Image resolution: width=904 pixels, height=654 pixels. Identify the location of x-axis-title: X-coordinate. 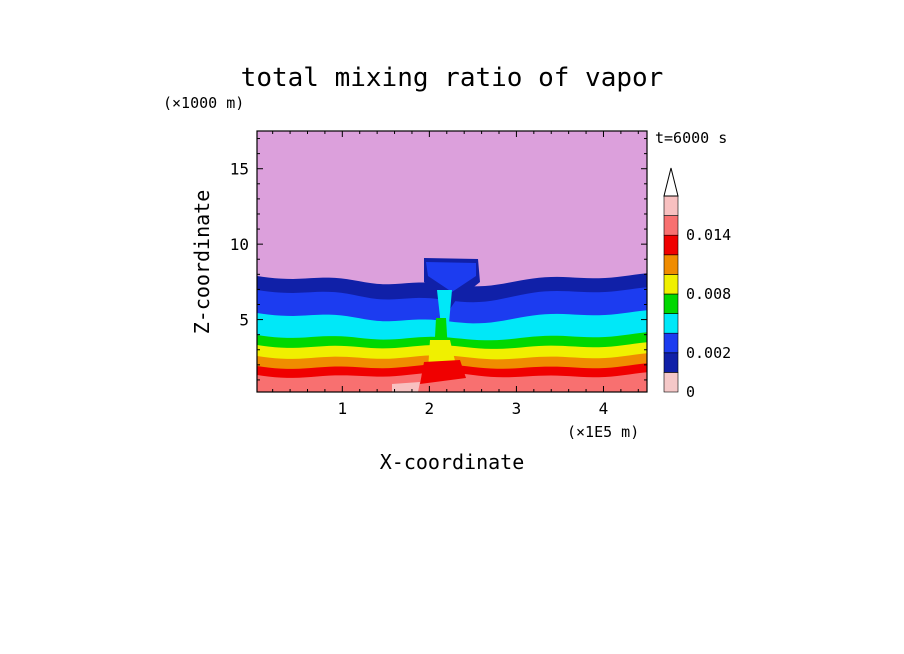
(452, 462).